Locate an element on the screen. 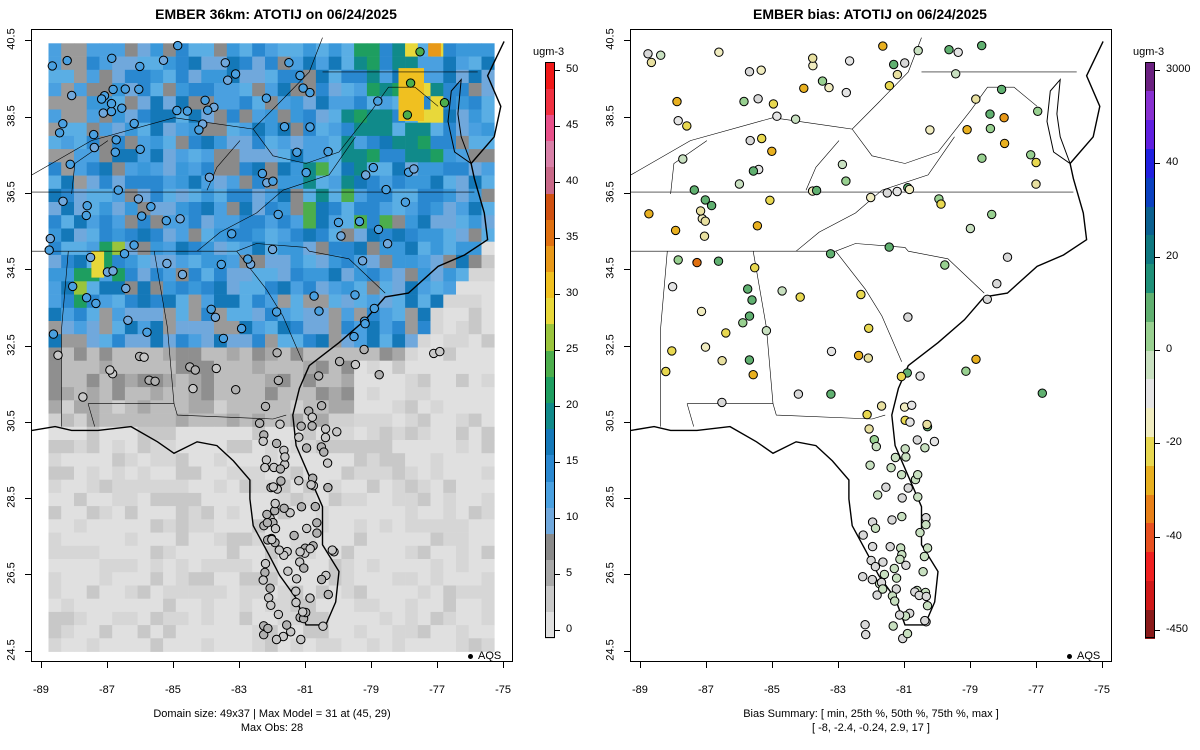 This screenshot has height=750, width=1200. right-x-tick-label: -89 is located at coordinates (639, 690).